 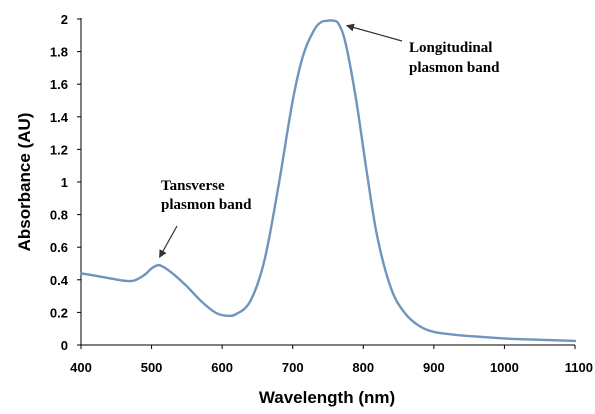 What do you see at coordinates (59, 149) in the screenshot?
I see `y-tick-label: 1.2` at bounding box center [59, 149].